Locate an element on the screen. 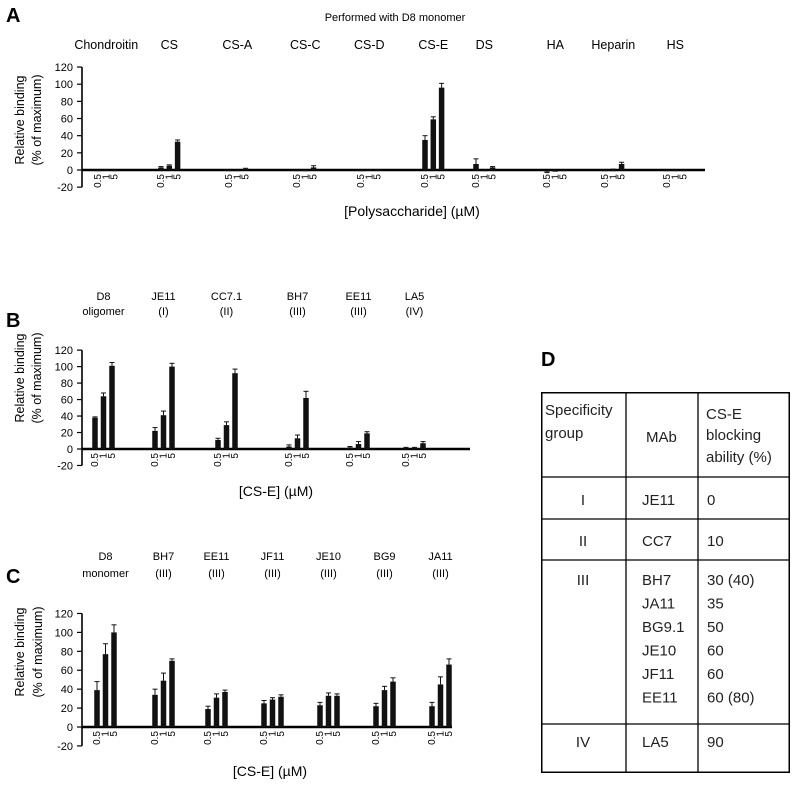 This screenshot has height=800, width=798. group-label: HA is located at coordinates (556, 45).